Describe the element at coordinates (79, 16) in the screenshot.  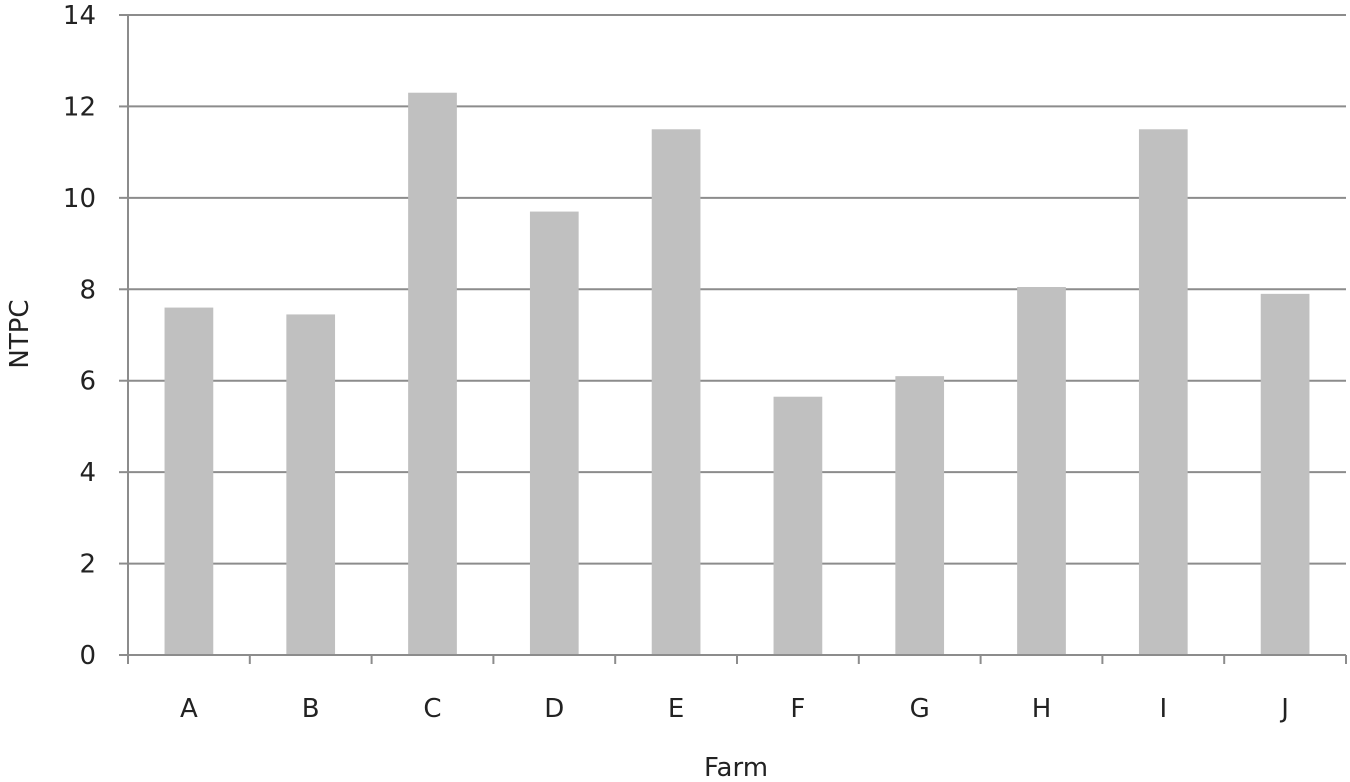
I see `y-tick-label: 14` at that location.